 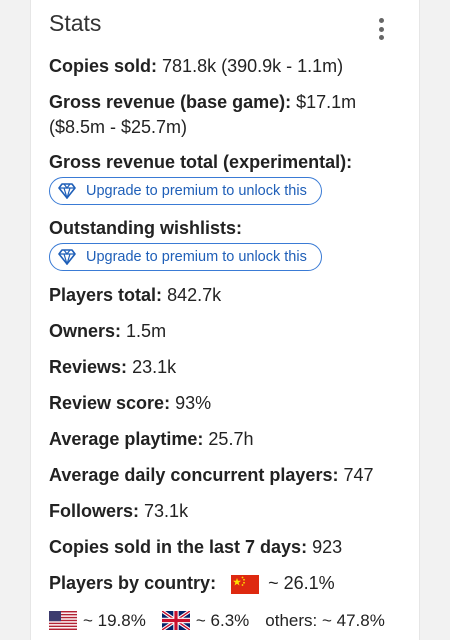 What do you see at coordinates (229, 511) in the screenshot?
I see `stat-followers: Followers: 73.1k` at bounding box center [229, 511].